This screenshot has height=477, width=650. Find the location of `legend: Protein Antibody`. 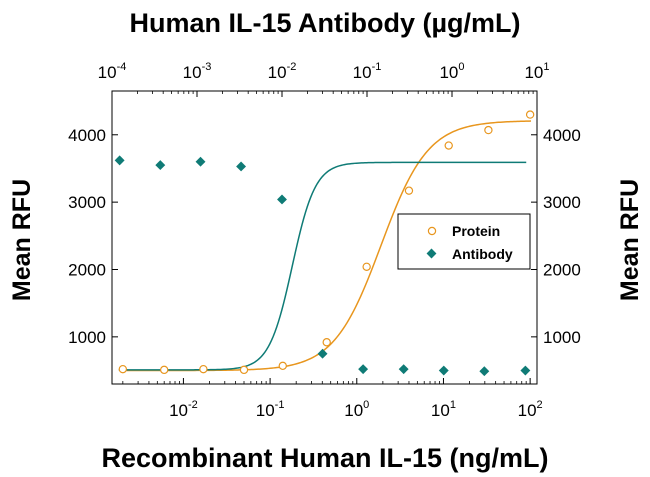

legend: Protein Antibody is located at coordinates (464, 241).